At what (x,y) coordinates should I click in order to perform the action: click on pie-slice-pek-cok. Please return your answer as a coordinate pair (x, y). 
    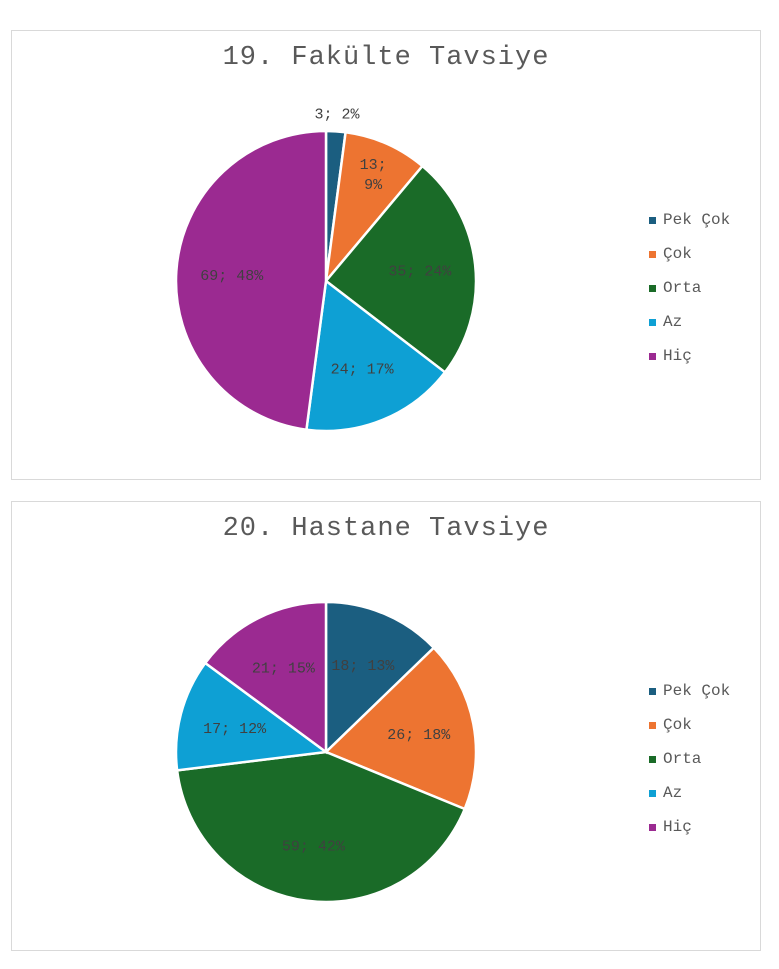
    Looking at the image, I should click on (380, 677).